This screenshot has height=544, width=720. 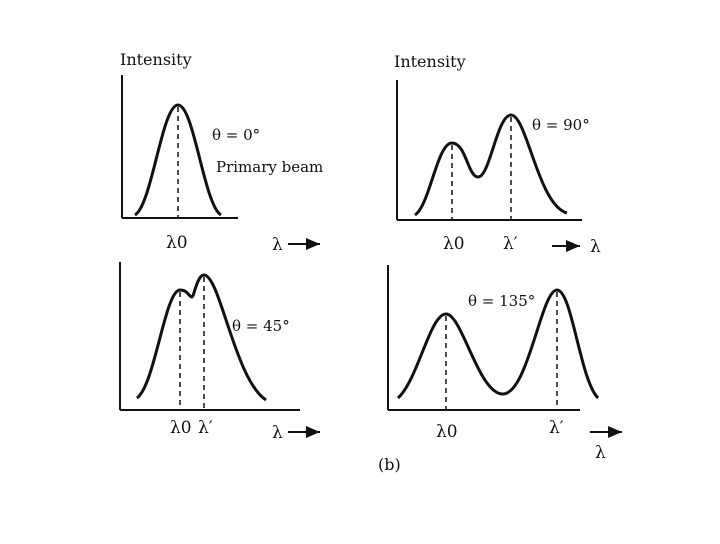 I want to click on panel-theta-45: θ = 45° λ0 λ′ λ, so click(x=219, y=352).